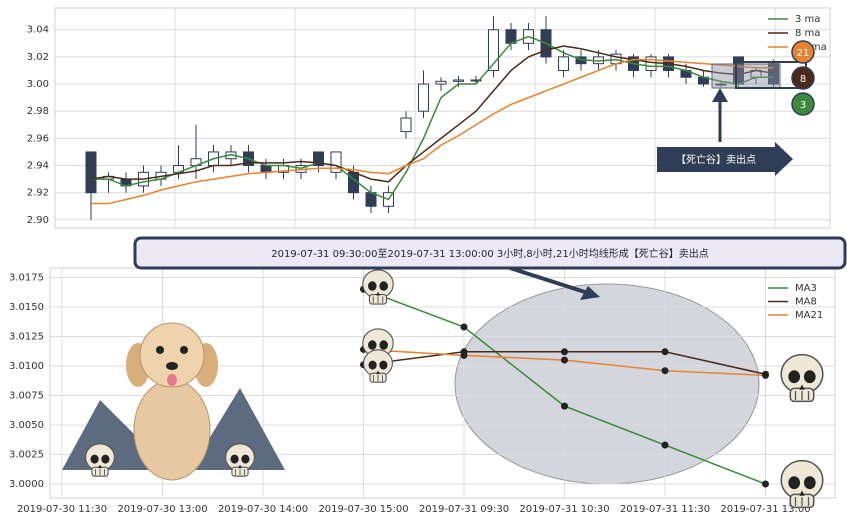 The width and height of the screenshot is (847, 520). Describe the element at coordinates (806, 288) in the screenshot. I see `legend-label: MA3` at that location.